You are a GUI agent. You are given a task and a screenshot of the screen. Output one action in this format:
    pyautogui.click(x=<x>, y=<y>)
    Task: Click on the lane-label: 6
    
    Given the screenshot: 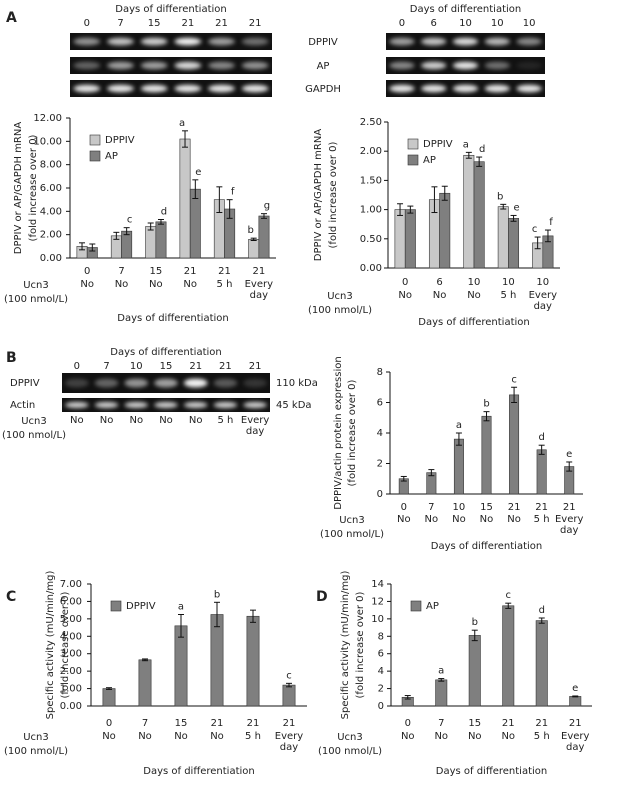 What is the action you would take?
    pyautogui.click(x=434, y=23)
    